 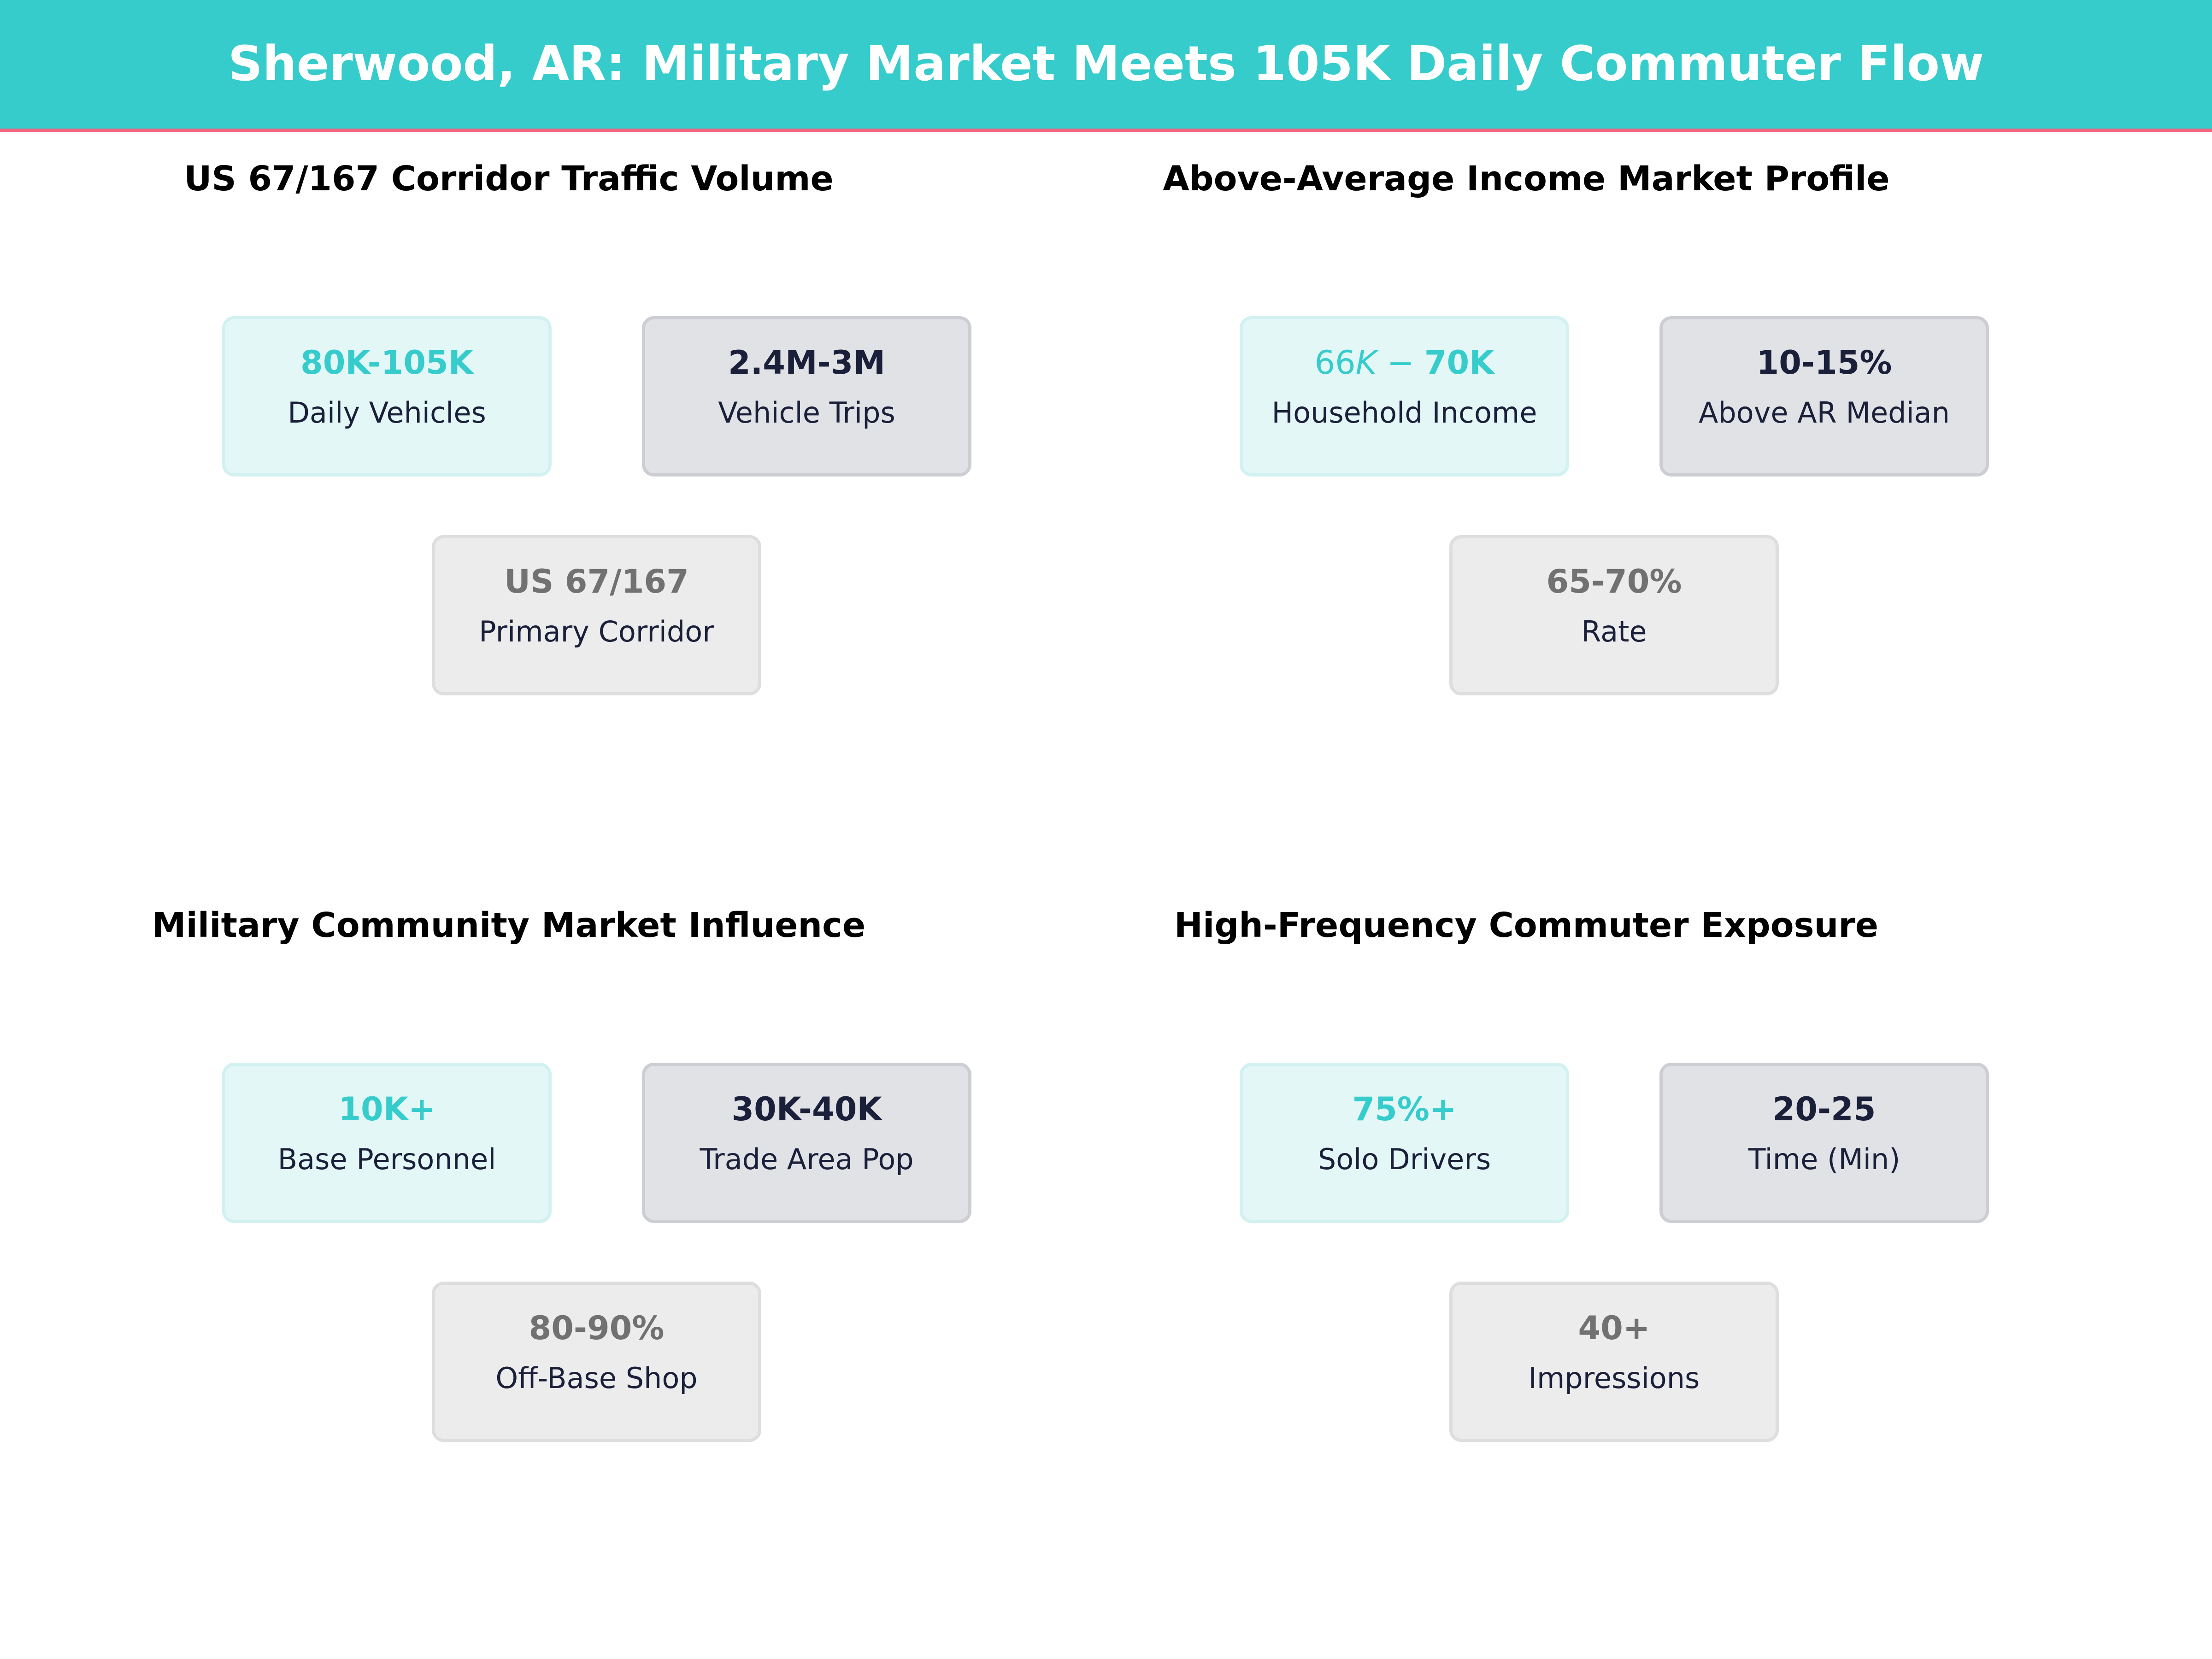 I want to click on metric-value: 10K+, so click(x=386, y=1109).